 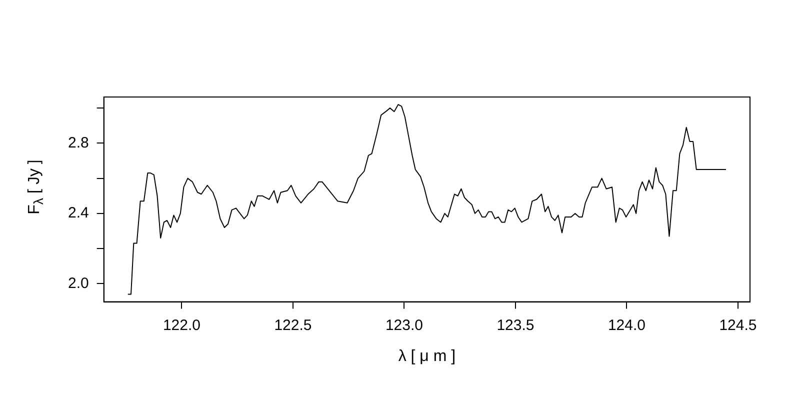 I want to click on x-tick-label: 123.5, so click(x=515, y=325).